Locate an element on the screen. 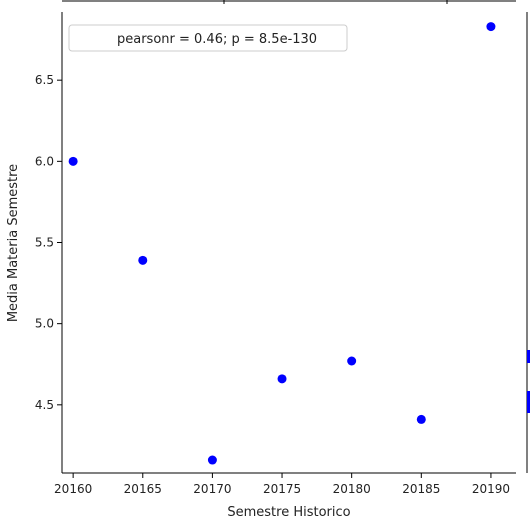 The width and height of the screenshot is (530, 526). x-tick-label: 20160 is located at coordinates (73, 489).